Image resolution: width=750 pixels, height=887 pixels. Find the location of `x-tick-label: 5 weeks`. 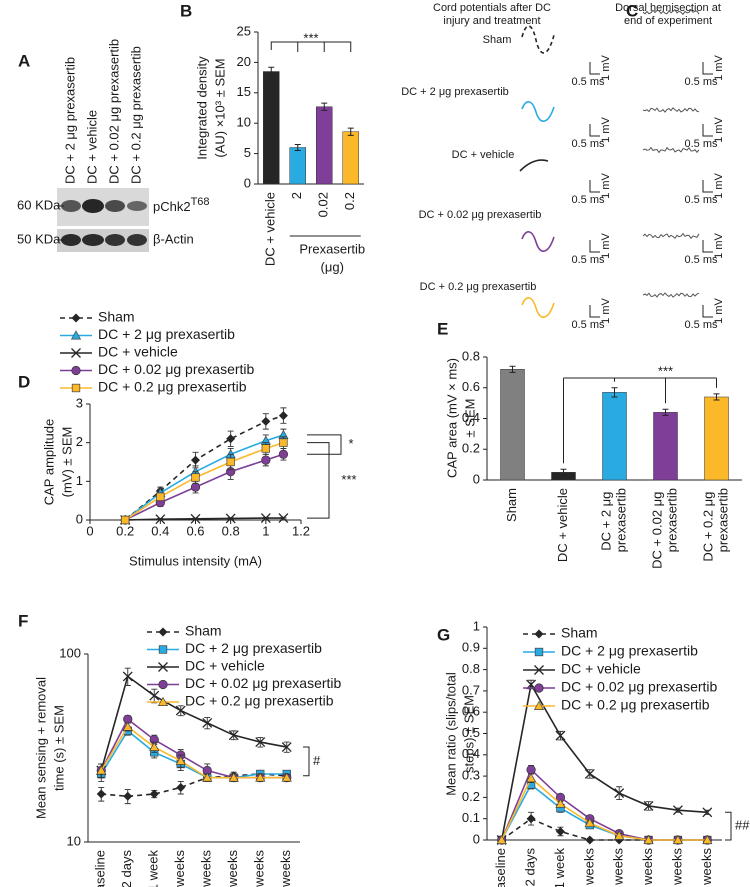

x-tick-label: 5 weeks is located at coordinates (676, 867).